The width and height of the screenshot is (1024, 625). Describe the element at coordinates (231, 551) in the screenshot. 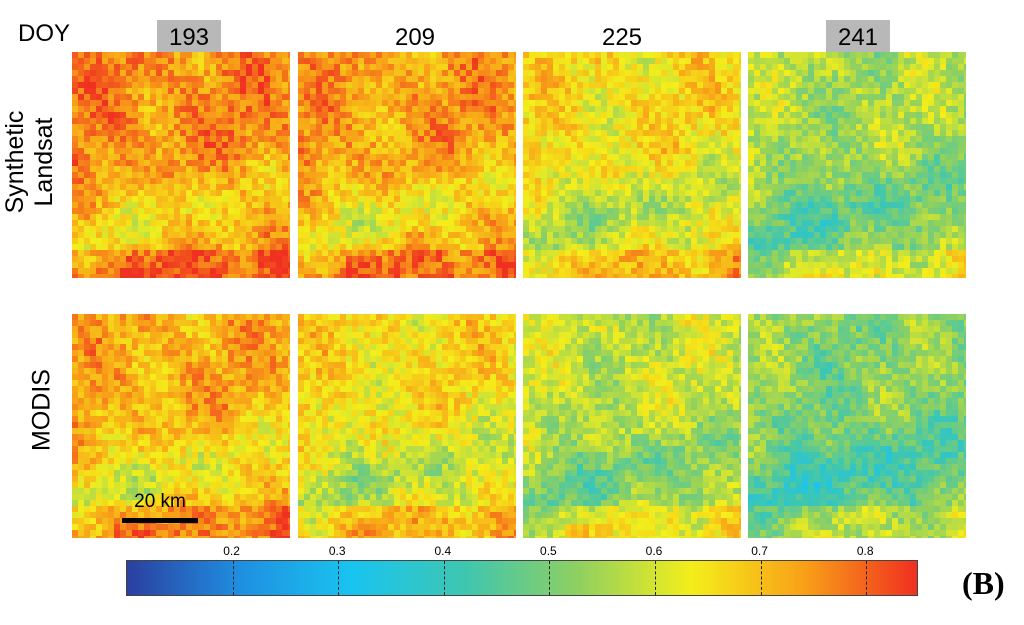

I see `colorbar-tick-label: 0.2` at that location.